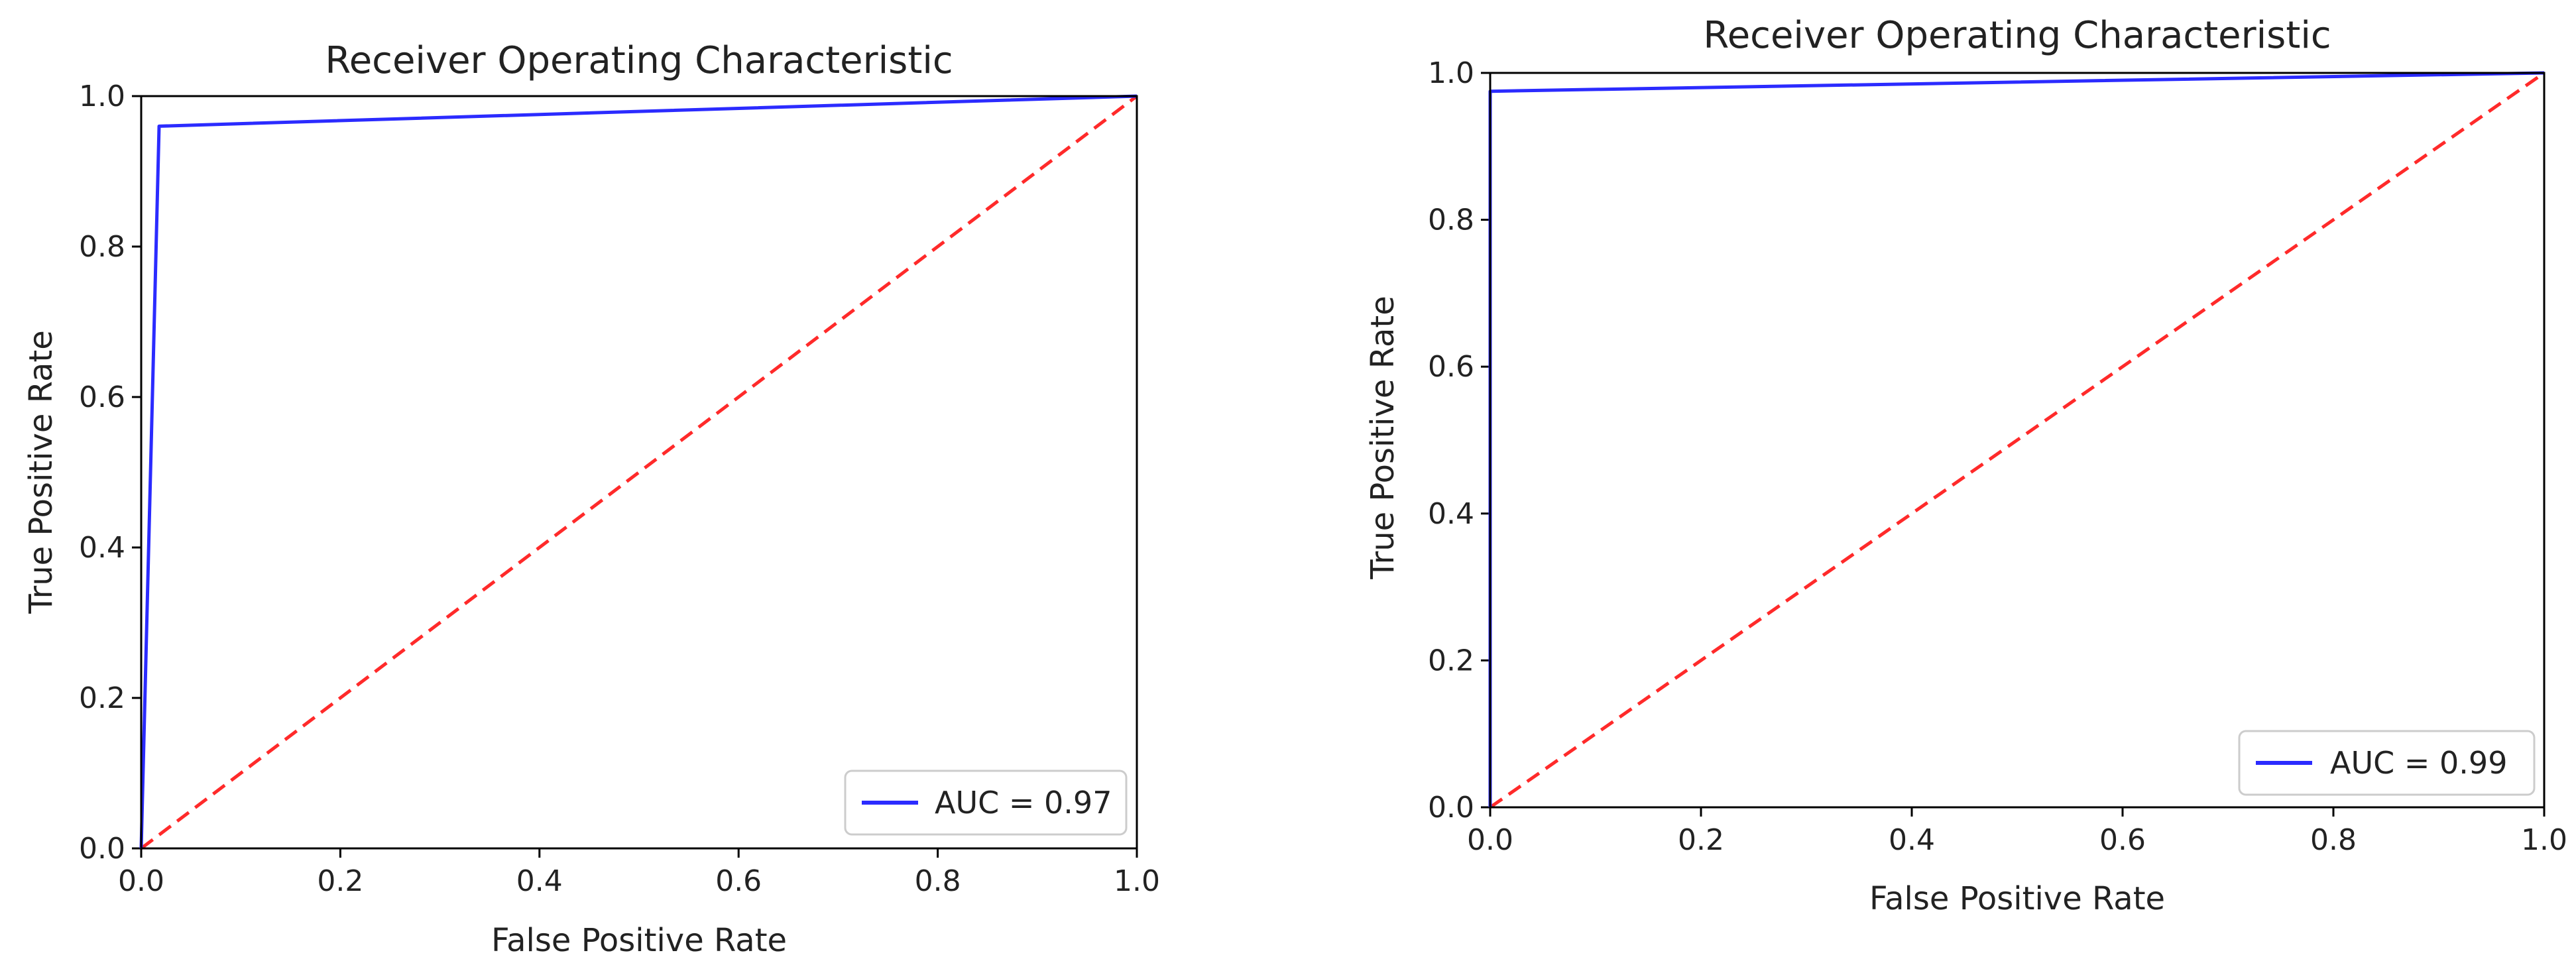  What do you see at coordinates (2418, 763) in the screenshot?
I see `legend-label: AUC = 0.99` at bounding box center [2418, 763].